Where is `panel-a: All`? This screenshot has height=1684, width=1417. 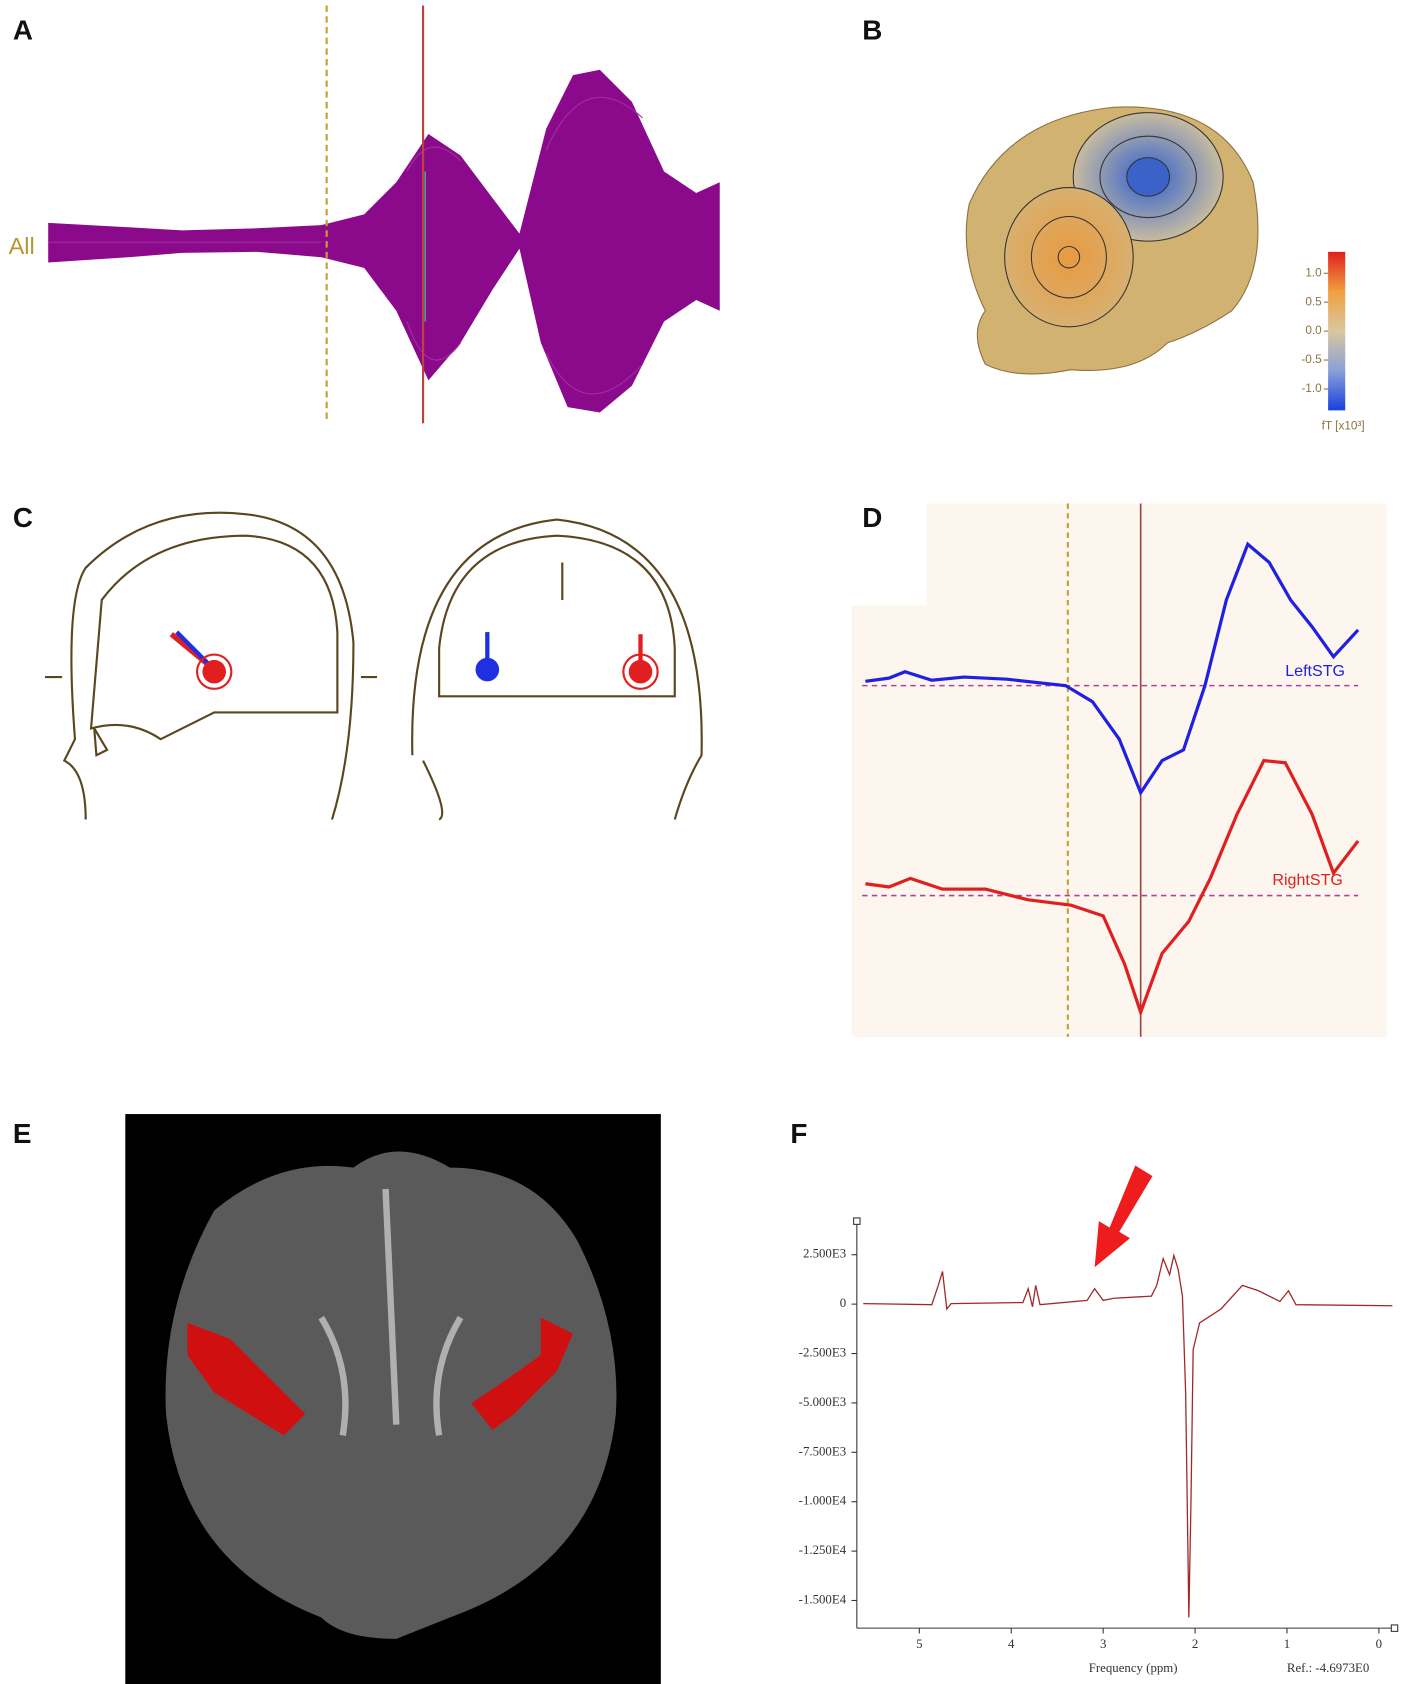
panel-a: All is located at coordinates (364, 214).